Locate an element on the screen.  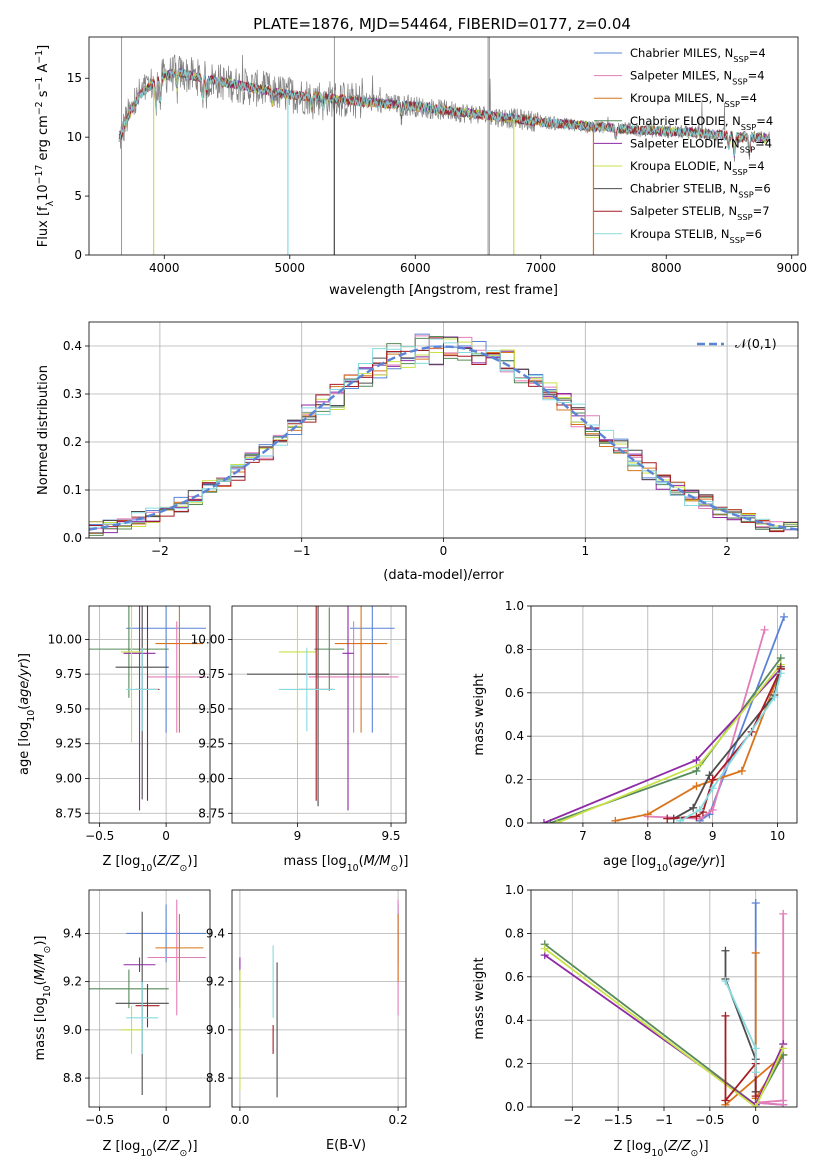
x-tick-label: 2 is located at coordinates (727, 551).